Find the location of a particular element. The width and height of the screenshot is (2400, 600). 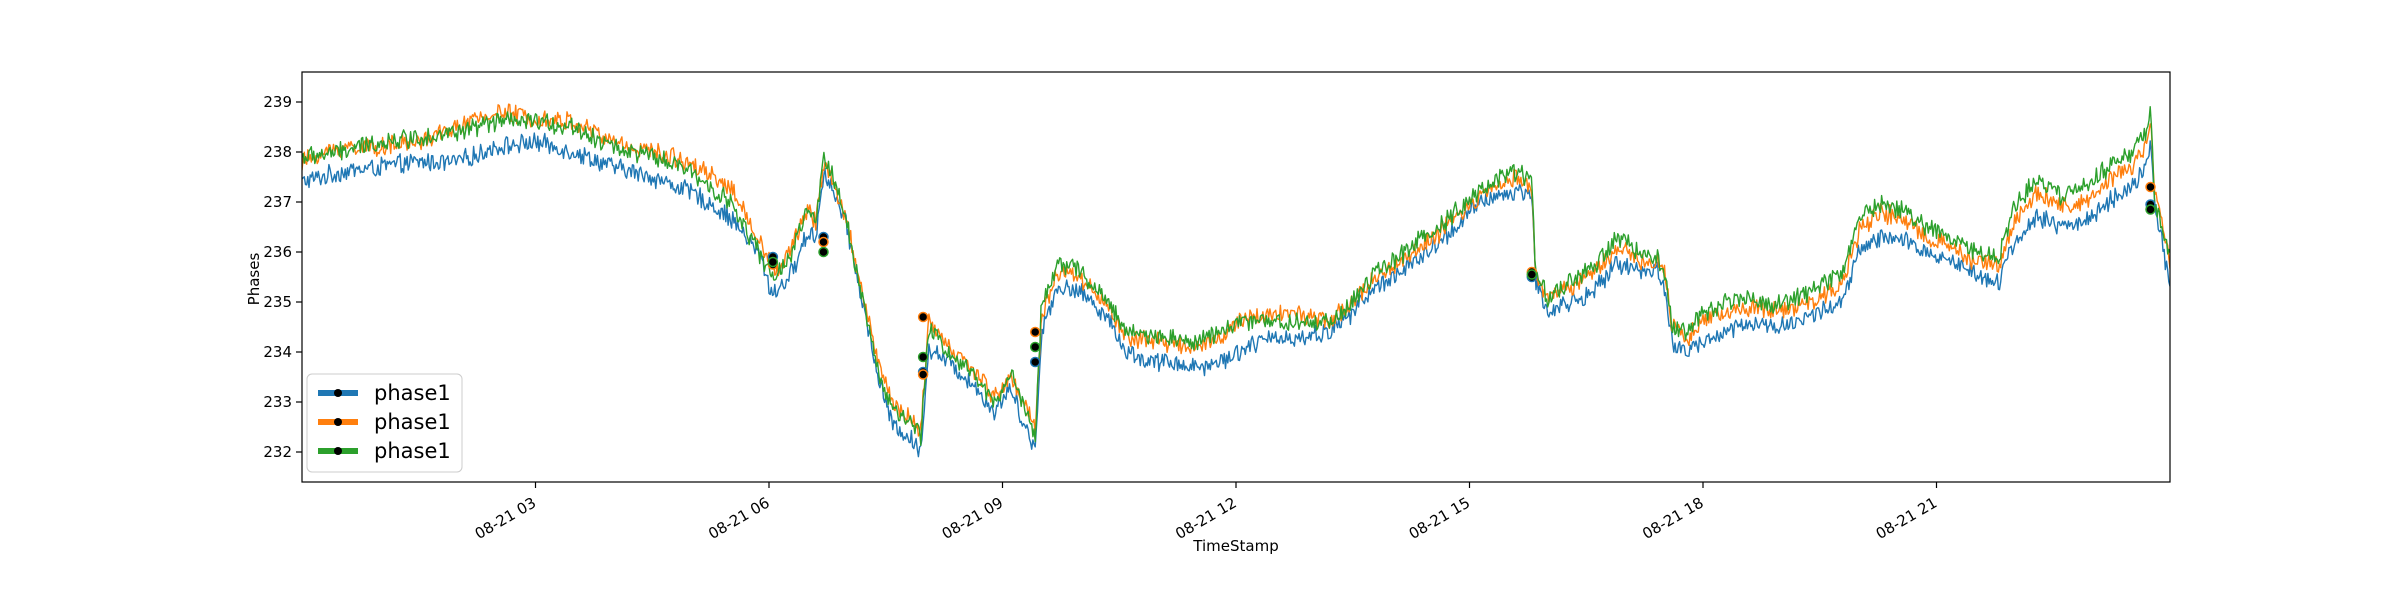

legend: phase1 phase1 phase1 is located at coordinates (384, 423).